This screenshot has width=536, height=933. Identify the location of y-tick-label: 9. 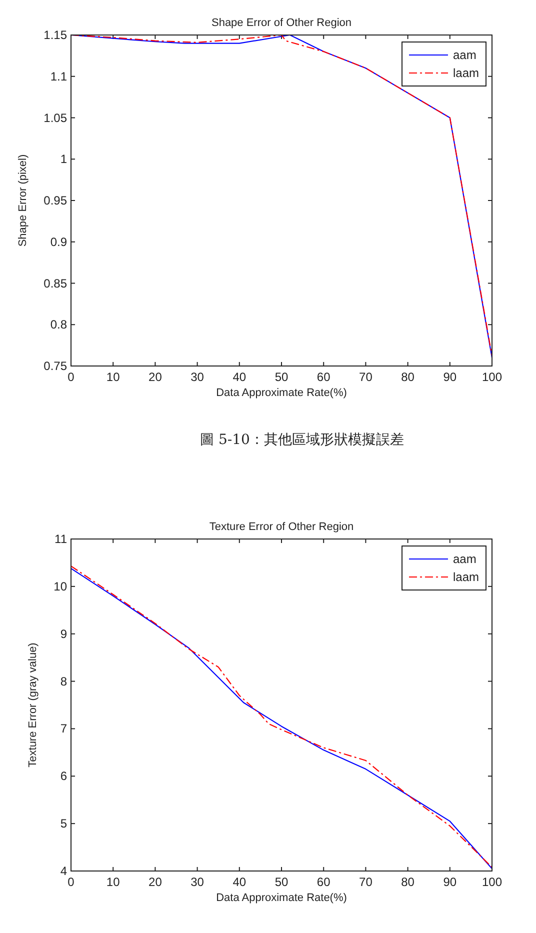
(64, 633).